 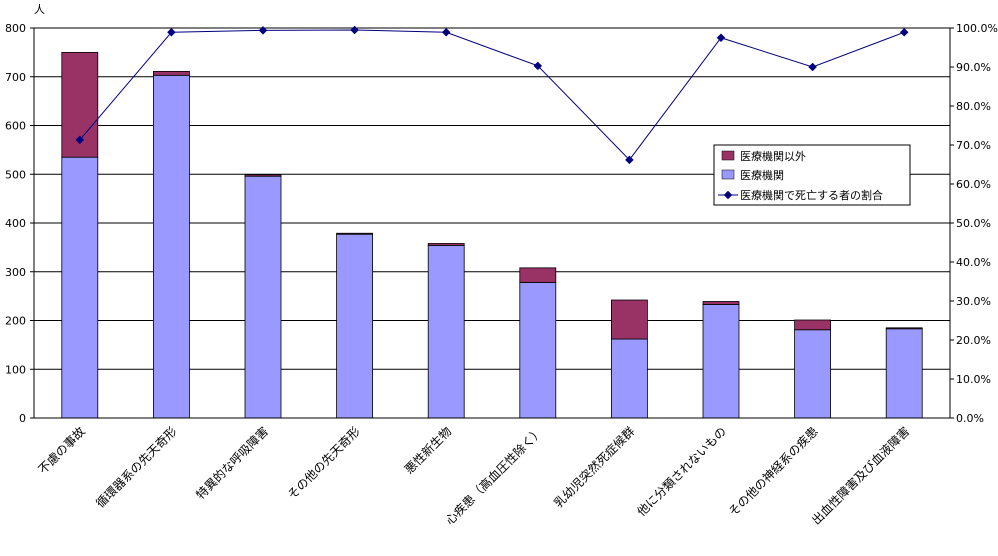 What do you see at coordinates (970, 418) in the screenshot?
I see `right-tick-label: 0.0%` at bounding box center [970, 418].